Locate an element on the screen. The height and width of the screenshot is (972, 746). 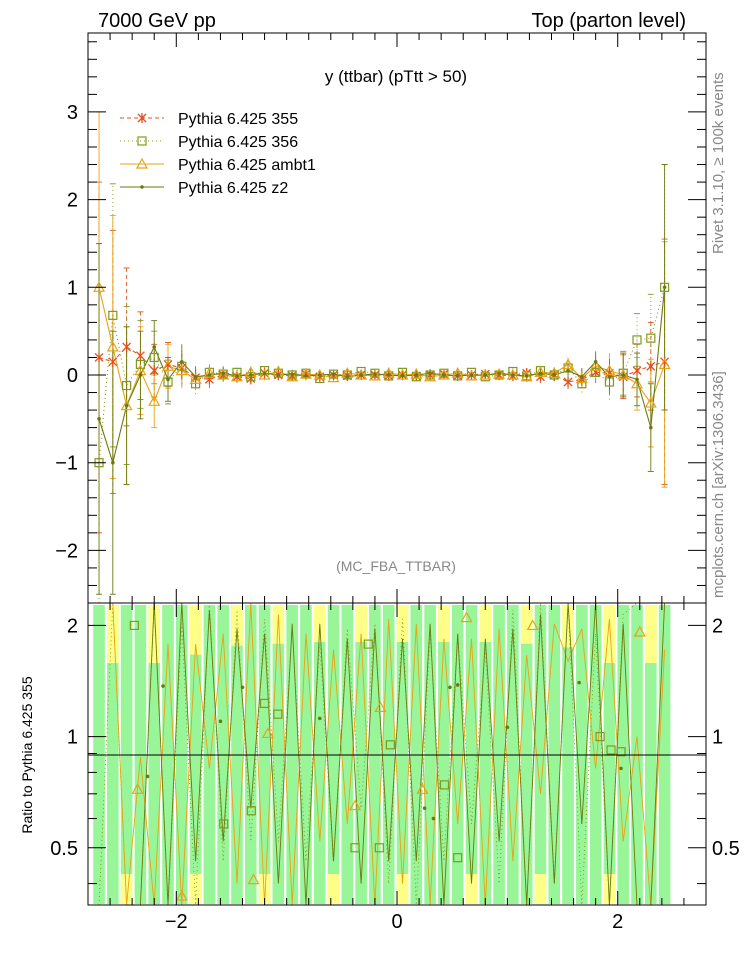
source-label: mcplots.cern.ch [arXiv:1306.3436] is located at coordinates (718, 484).